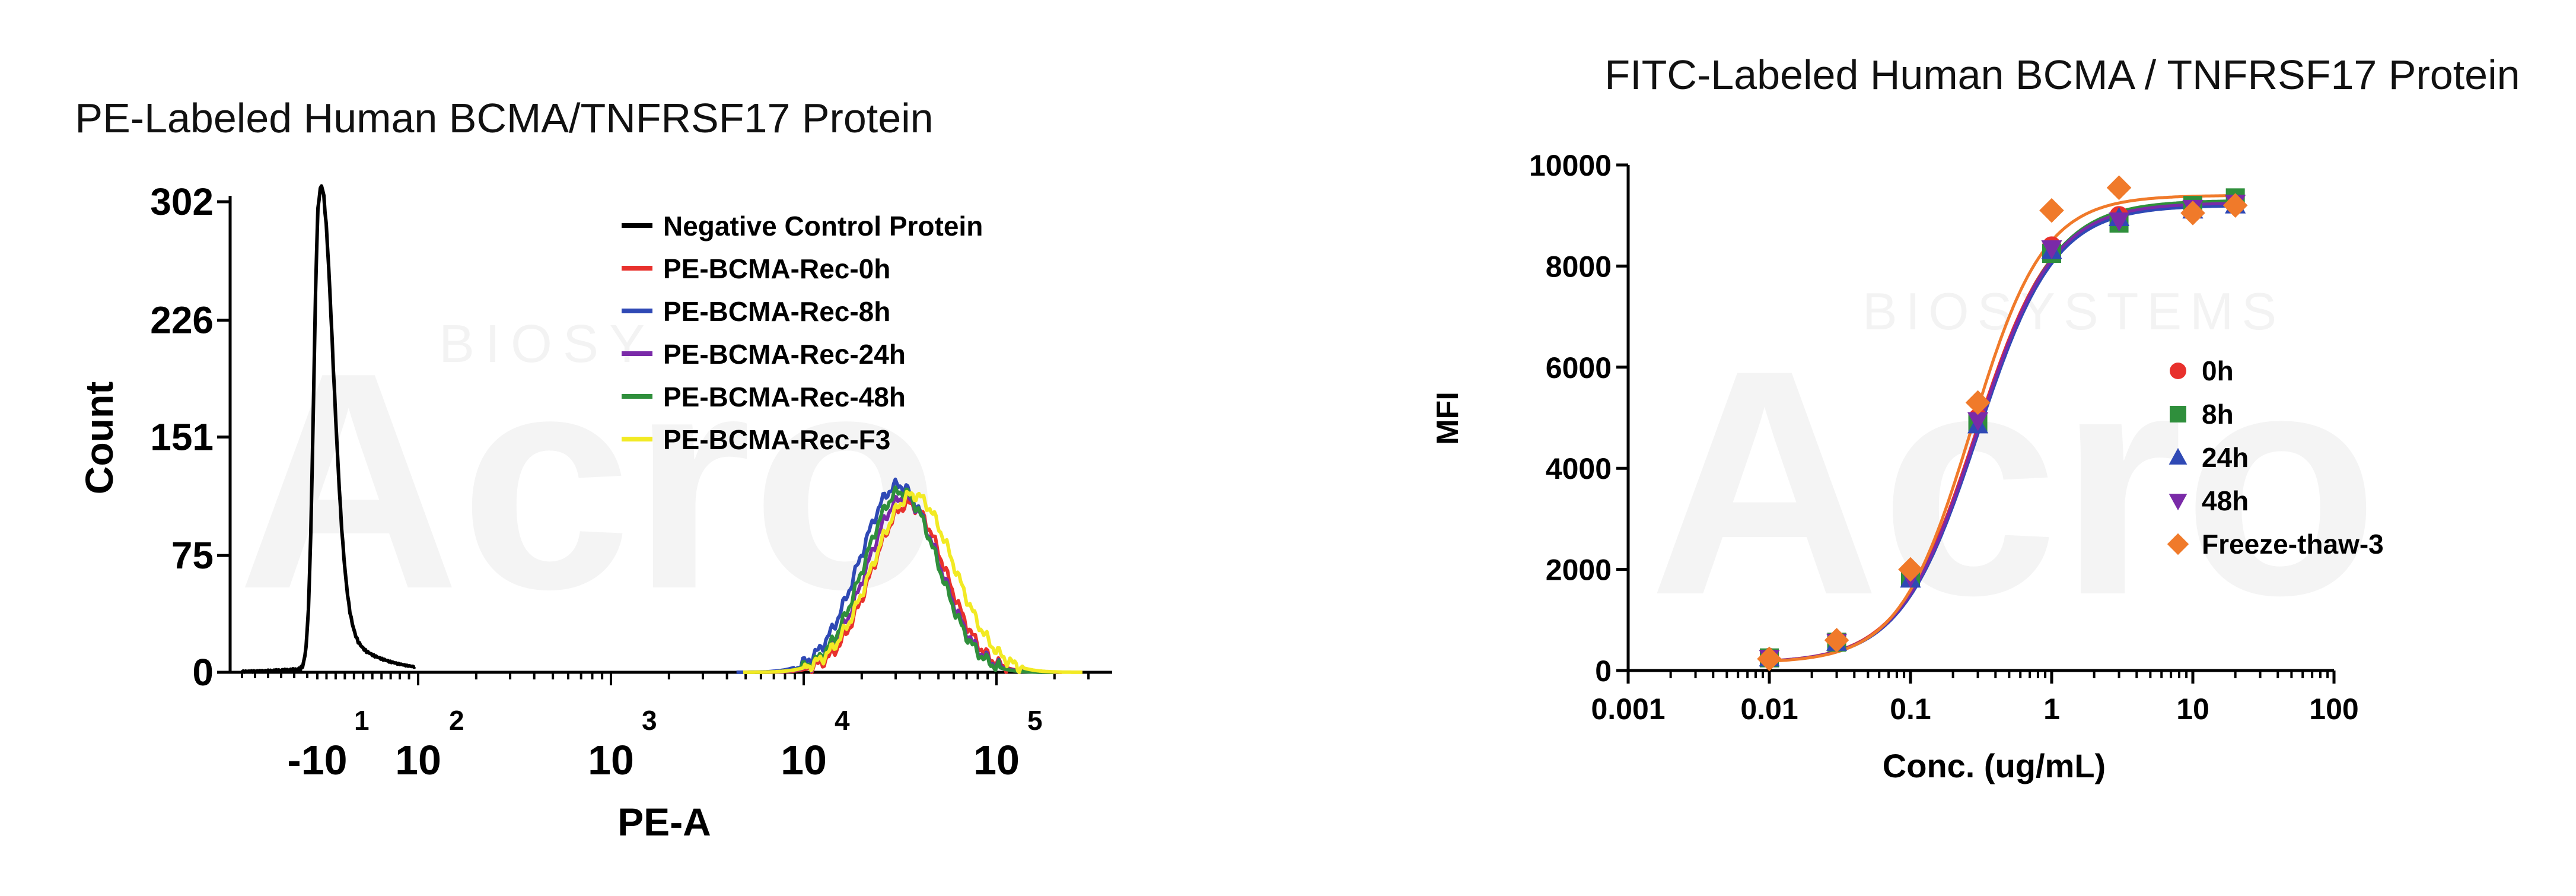 This screenshot has width=2576, height=896. Describe the element at coordinates (776, 312) in the screenshot. I see `legend-label: PE-BCMA-Rec-8h` at that location.